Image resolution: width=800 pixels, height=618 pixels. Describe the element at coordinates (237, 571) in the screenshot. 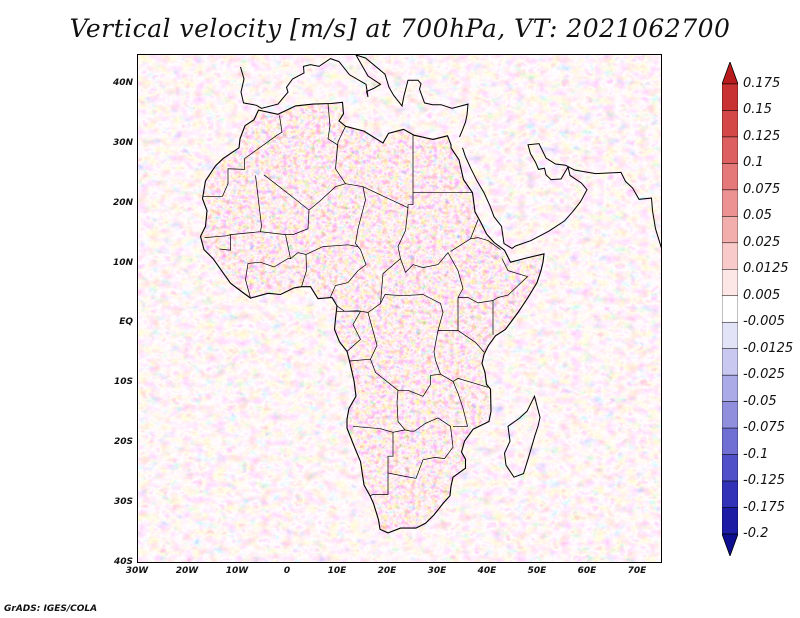

I see `lon-tick-label: 10W` at that location.